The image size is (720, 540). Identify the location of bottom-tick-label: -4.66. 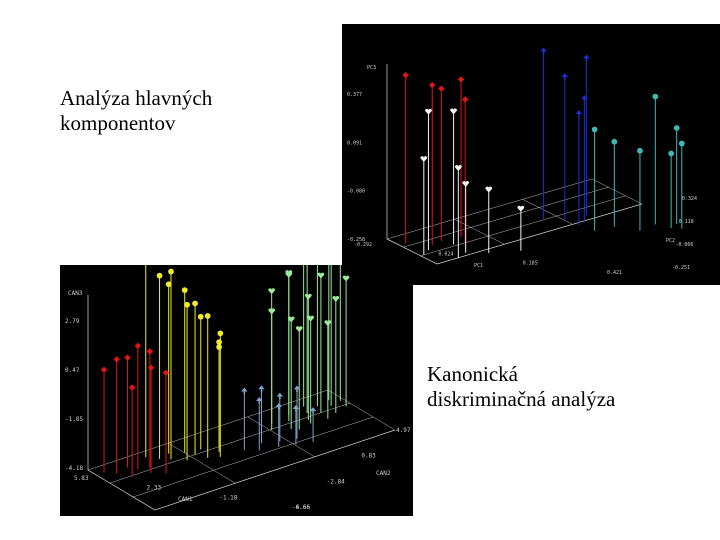
(301, 507).